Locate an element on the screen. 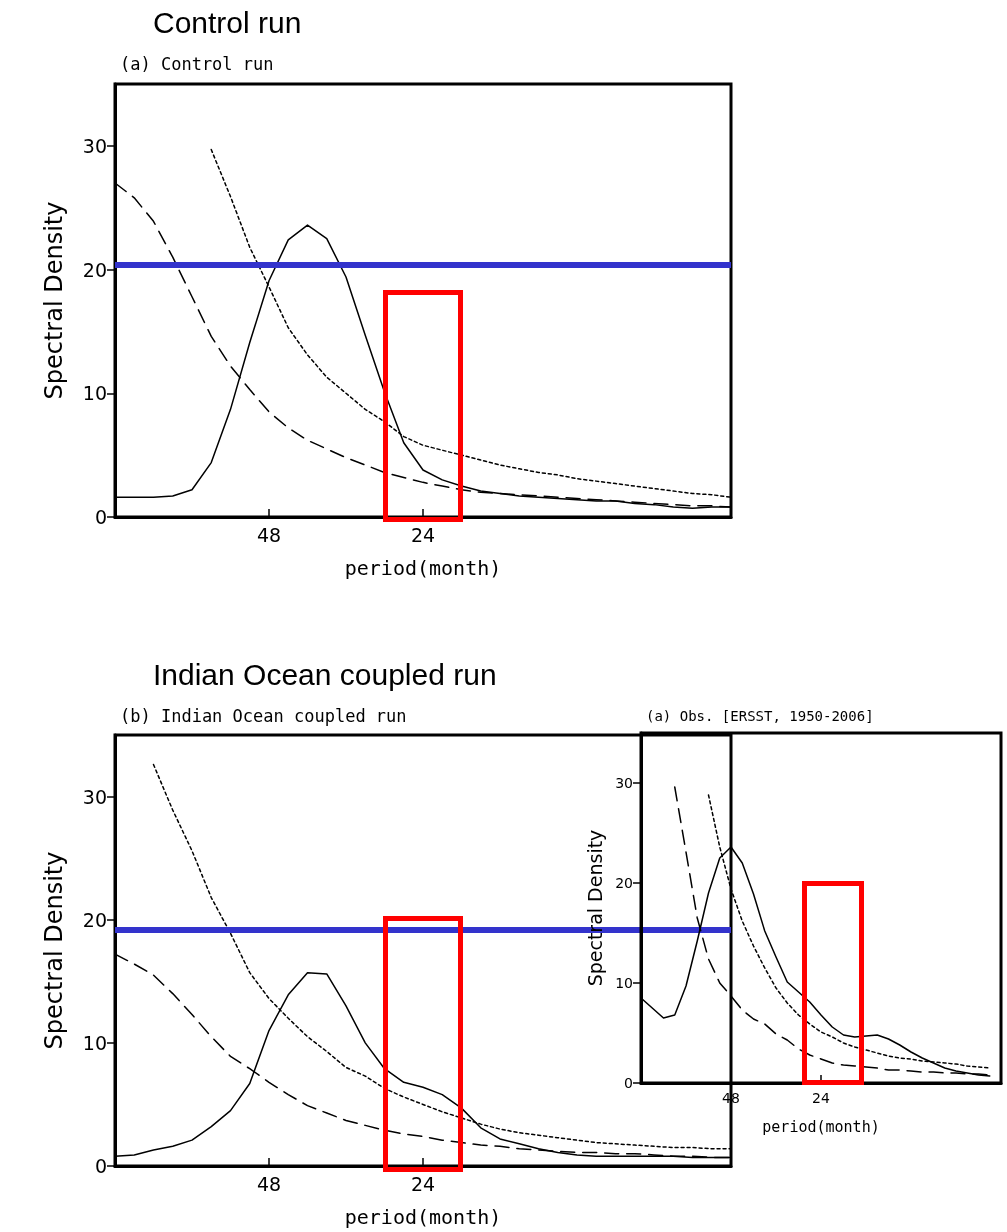 This screenshot has width=1007, height=1232. chart-title: Control run is located at coordinates (227, 22).